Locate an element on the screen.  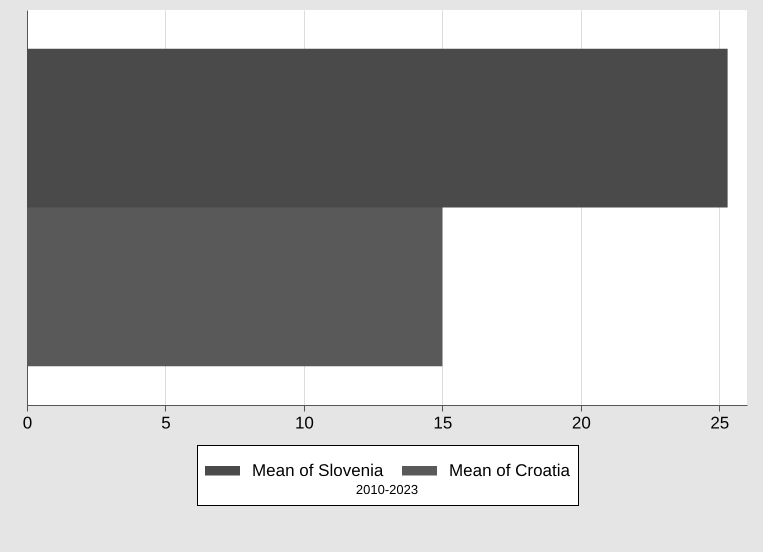
legend-label: Mean of Slovenia is located at coordinates (318, 470).